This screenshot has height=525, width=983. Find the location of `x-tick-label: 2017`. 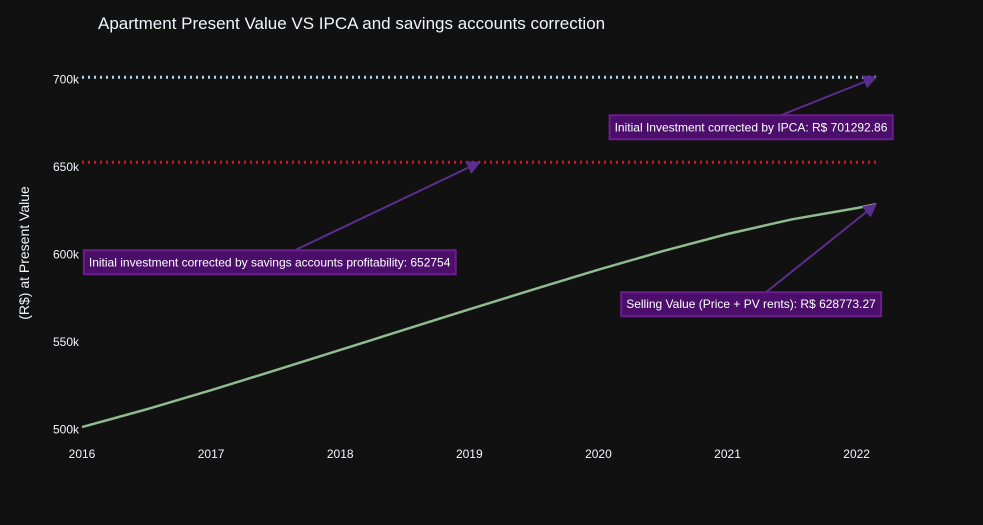

x-tick-label: 2017 is located at coordinates (211, 454).